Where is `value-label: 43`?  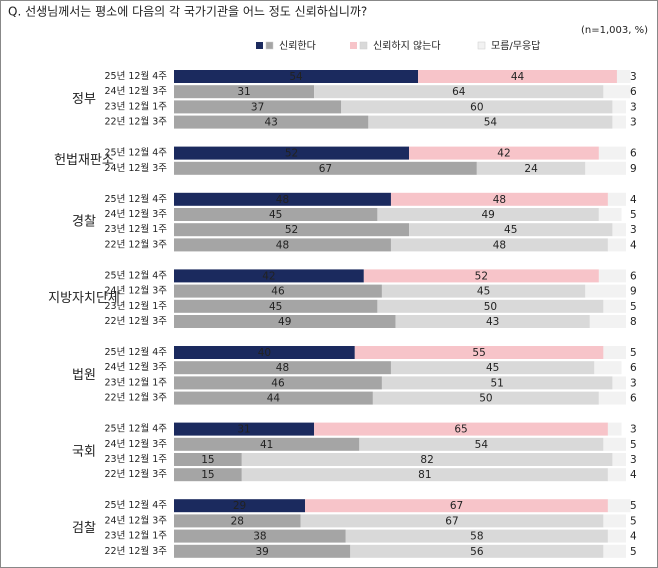 value-label: 43 is located at coordinates (492, 322).